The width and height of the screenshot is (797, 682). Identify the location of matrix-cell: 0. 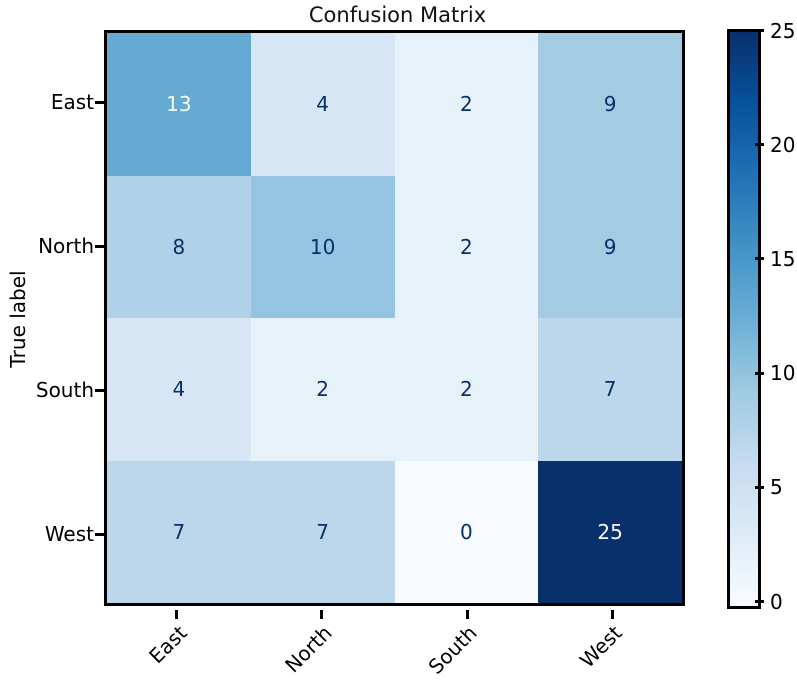
(466, 531).